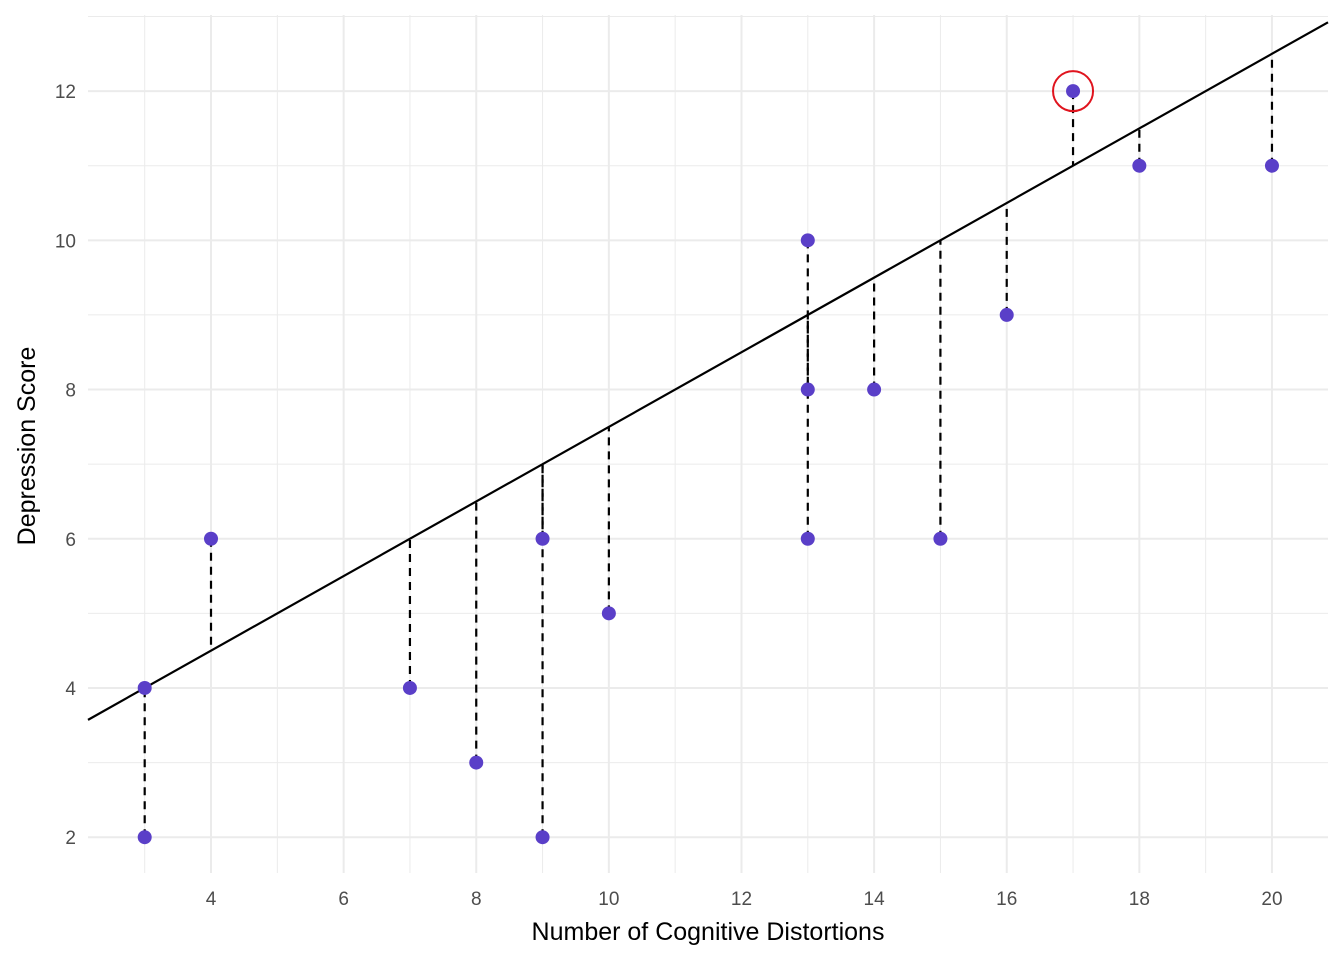 The width and height of the screenshot is (1344, 965). Describe the element at coordinates (608, 899) in the screenshot. I see `x-tick-label: 10` at that location.